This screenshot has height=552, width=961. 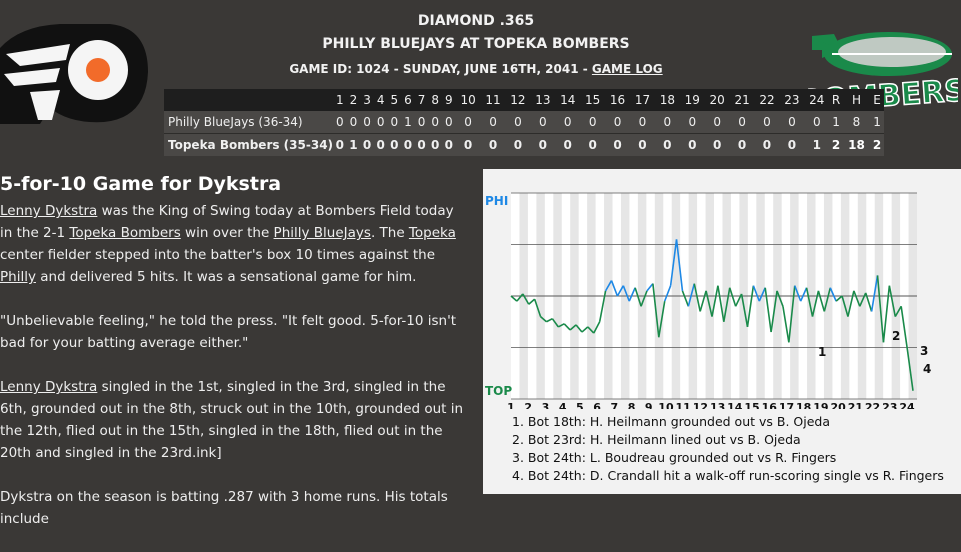 I want to click on x-tick-label: 3, so click(x=546, y=405).